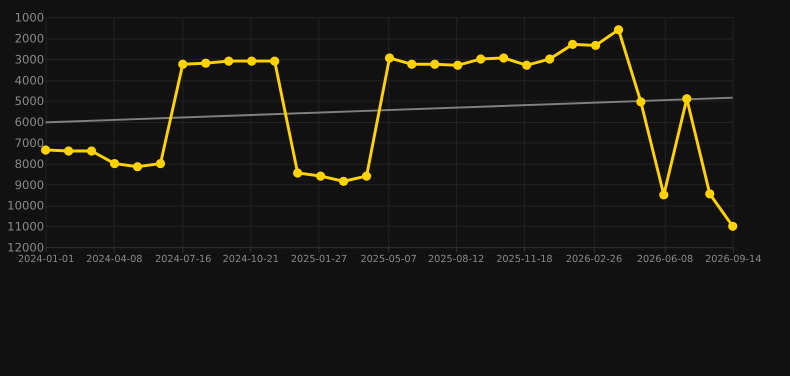 The height and width of the screenshot is (384, 790). What do you see at coordinates (29, 59) in the screenshot?
I see `y-tick-label: 3000` at bounding box center [29, 59].